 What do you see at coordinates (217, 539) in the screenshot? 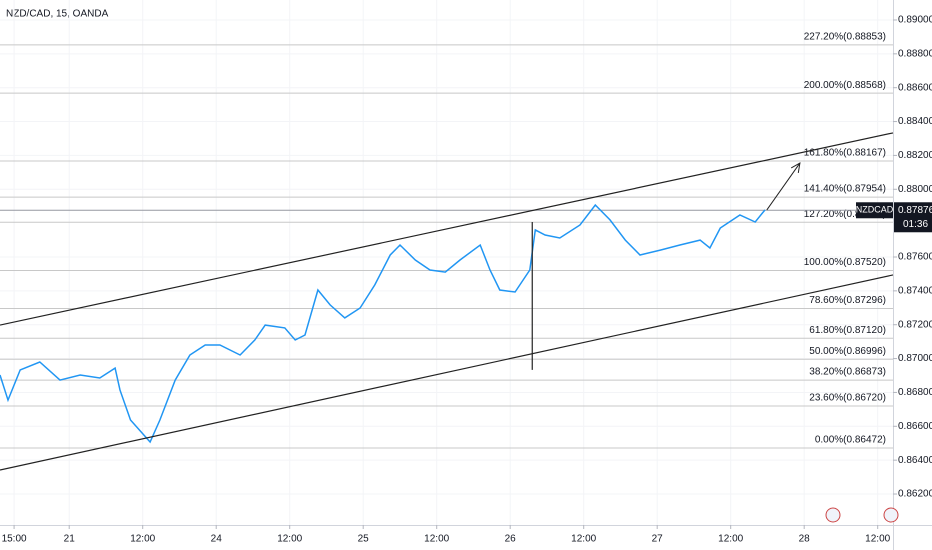
I see `x-tick-label: 24` at bounding box center [217, 539].